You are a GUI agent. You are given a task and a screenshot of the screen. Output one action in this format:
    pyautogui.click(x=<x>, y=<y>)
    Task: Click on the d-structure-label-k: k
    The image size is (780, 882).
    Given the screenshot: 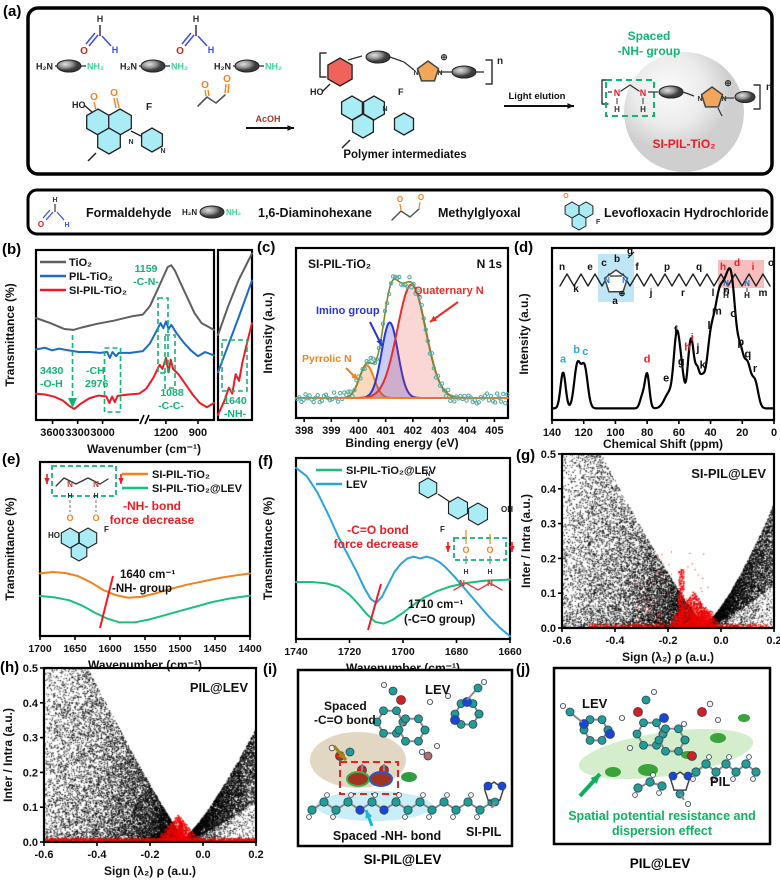 What is the action you would take?
    pyautogui.click(x=576, y=289)
    